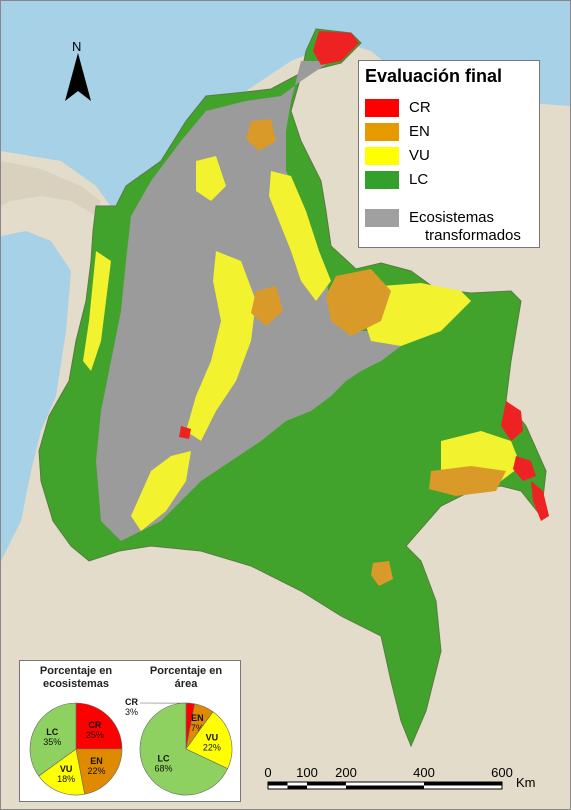 Image resolution: width=571 pixels, height=810 pixels. What do you see at coordinates (467, 481) in the screenshot?
I see `en-amazon` at bounding box center [467, 481].